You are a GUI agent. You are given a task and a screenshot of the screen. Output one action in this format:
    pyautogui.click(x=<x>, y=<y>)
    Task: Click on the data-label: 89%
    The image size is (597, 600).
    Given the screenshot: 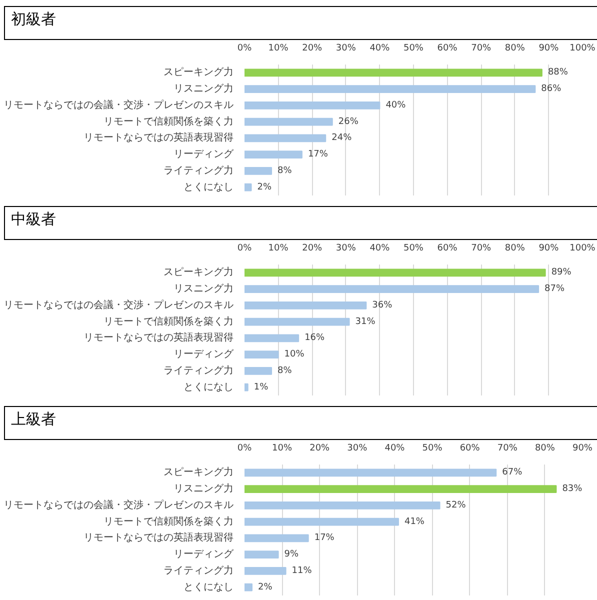 What is the action you would take?
    pyautogui.click(x=561, y=273)
    